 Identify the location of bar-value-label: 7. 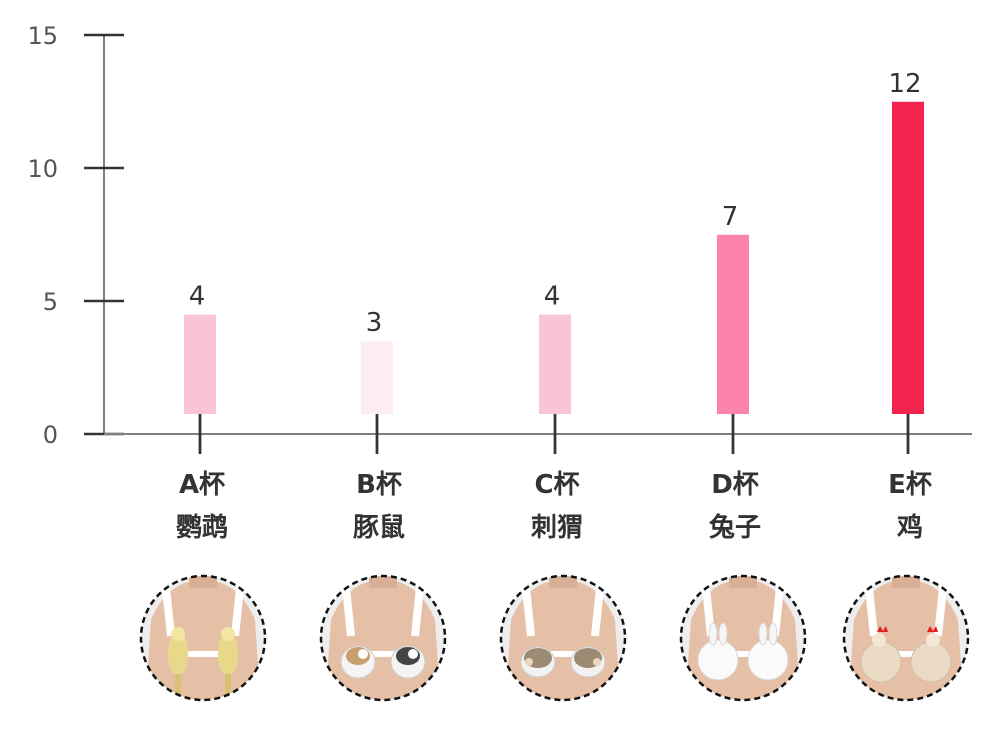
(730, 217).